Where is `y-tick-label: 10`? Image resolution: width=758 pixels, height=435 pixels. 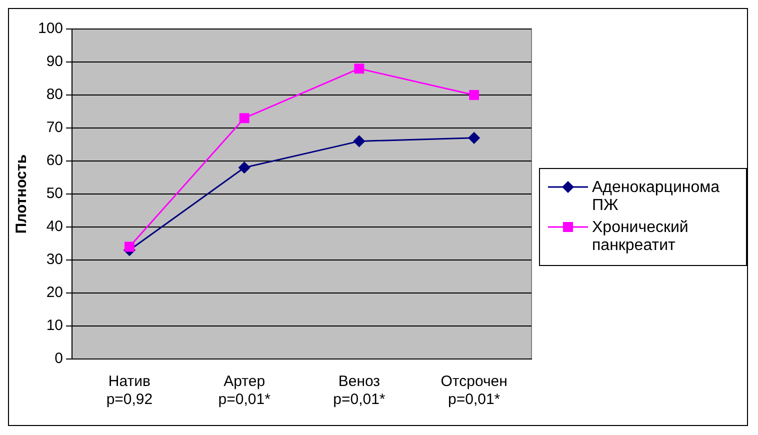
y-tick-label: 10 is located at coordinates (55, 325).